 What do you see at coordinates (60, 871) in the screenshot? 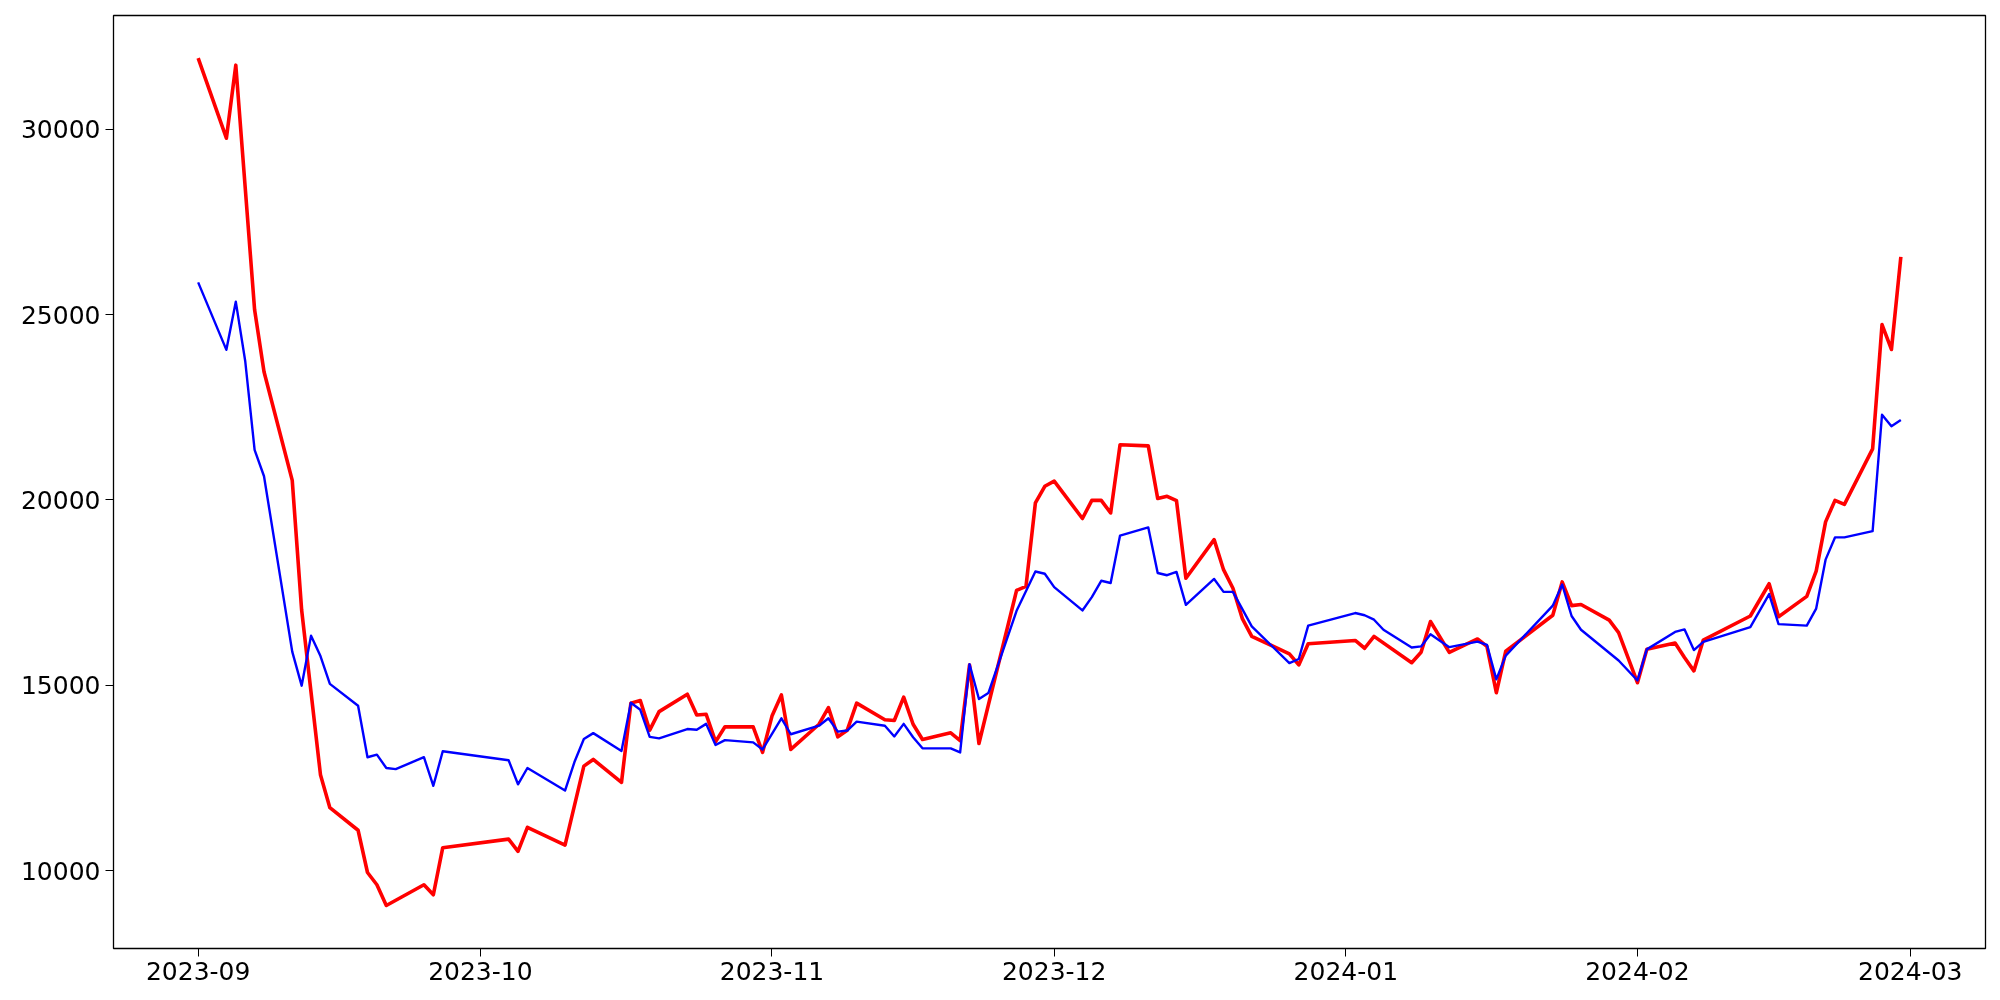
I see `y-tick-label: 10000` at bounding box center [60, 871].